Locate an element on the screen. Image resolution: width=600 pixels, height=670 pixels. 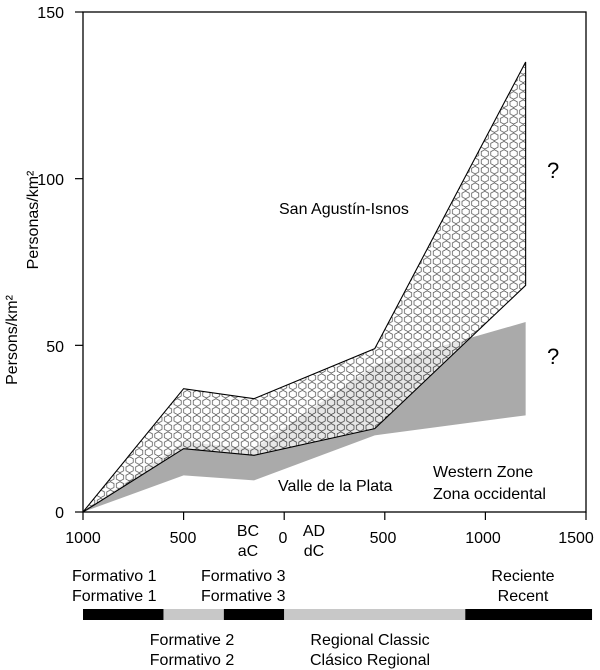
period-label-formative-3: Formative 3 is located at coordinates (243, 596).